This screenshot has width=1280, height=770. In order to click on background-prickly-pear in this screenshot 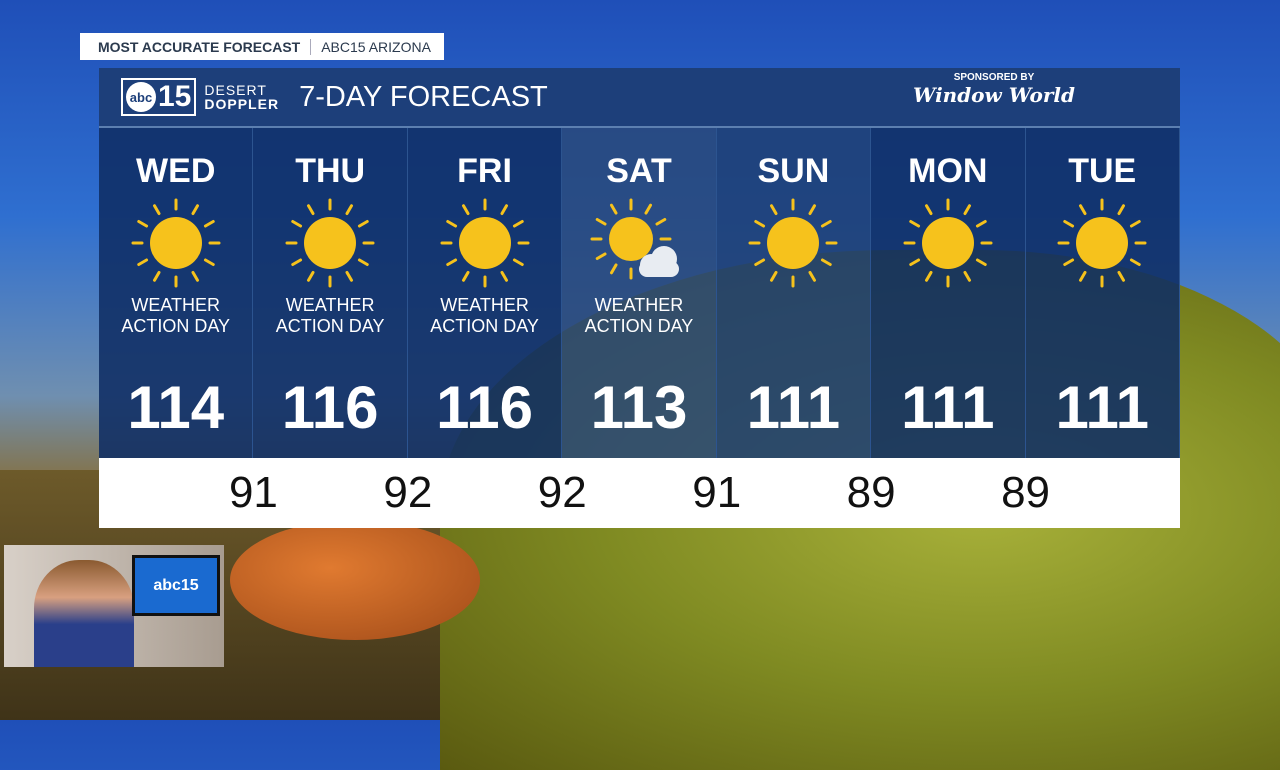, I will do `click(355, 580)`.